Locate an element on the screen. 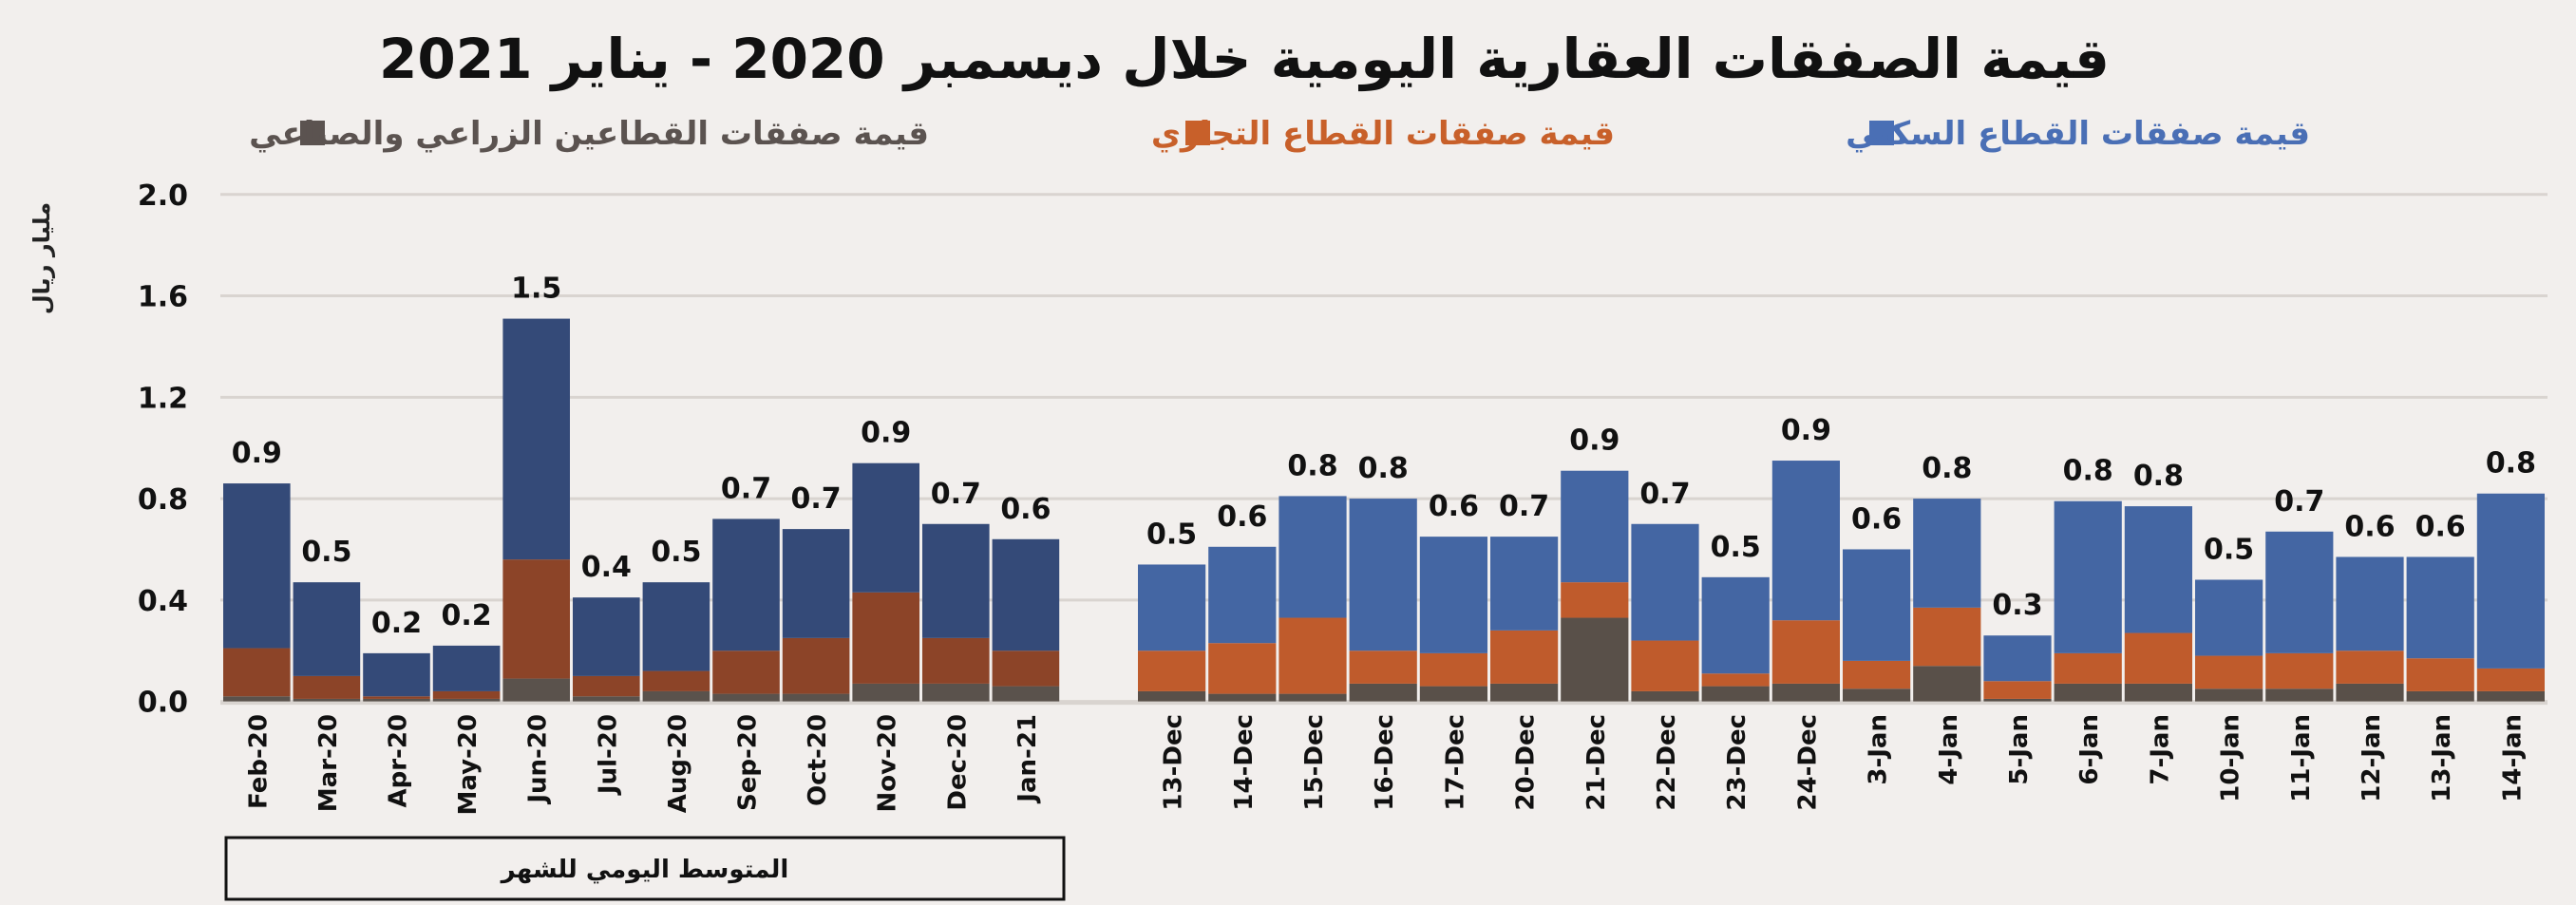 This screenshot has height=905, width=2576. x-tick-label: 20-Dec is located at coordinates (1526, 762).